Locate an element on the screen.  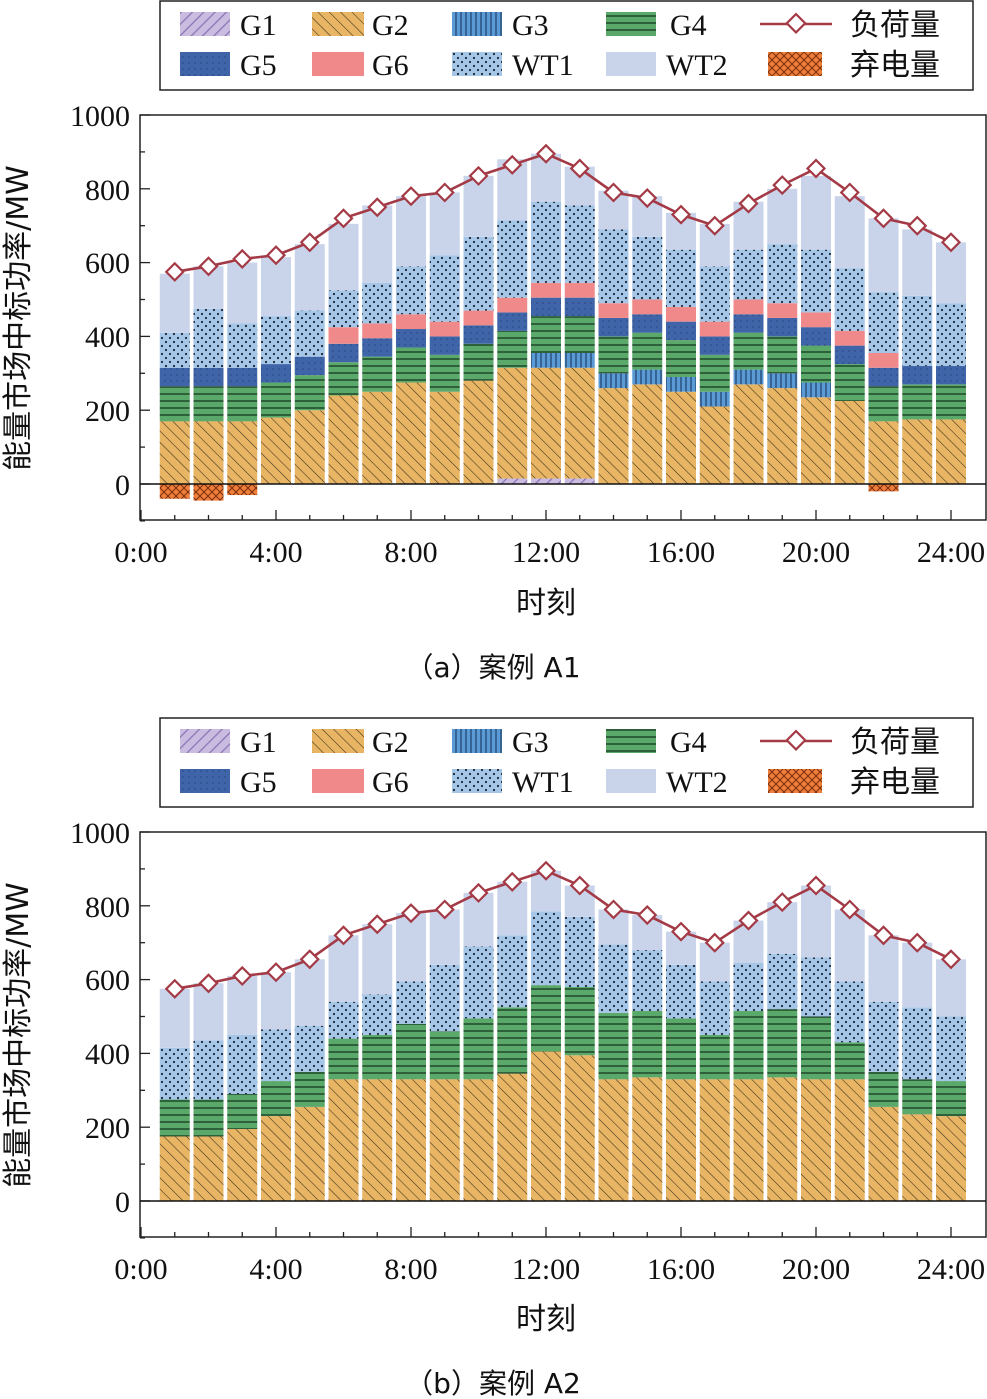
legend-a: G1 G2 G3 G4 负荷量 G5 G6 WT1 WT2 弃电量 is located at coordinates (566, 45).